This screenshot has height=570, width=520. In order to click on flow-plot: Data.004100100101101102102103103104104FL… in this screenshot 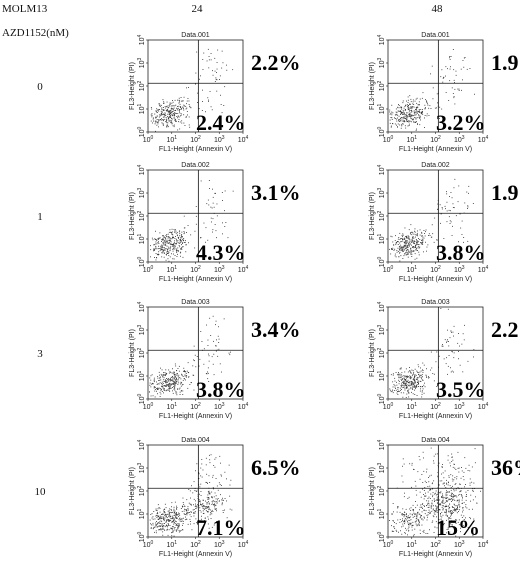, I will do `click(444, 497)`.